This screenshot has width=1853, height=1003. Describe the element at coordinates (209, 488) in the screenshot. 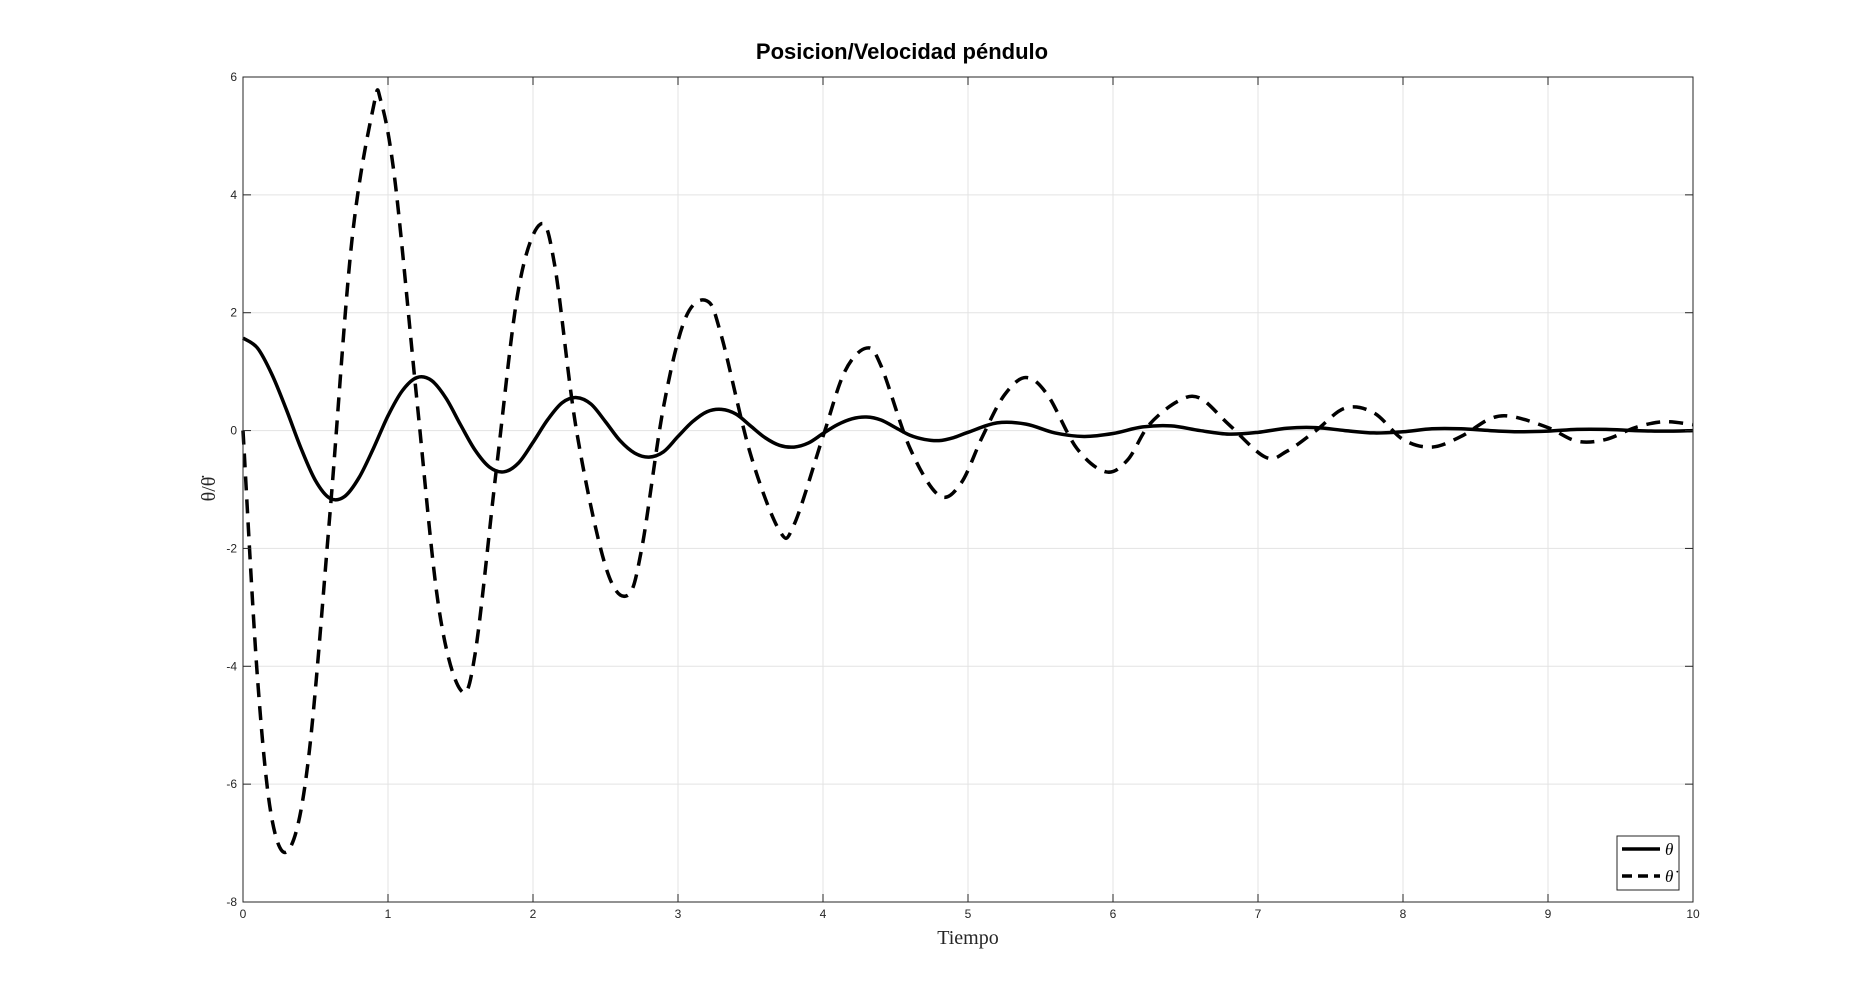

I see `y-axis-label: θ/θ̇` at that location.